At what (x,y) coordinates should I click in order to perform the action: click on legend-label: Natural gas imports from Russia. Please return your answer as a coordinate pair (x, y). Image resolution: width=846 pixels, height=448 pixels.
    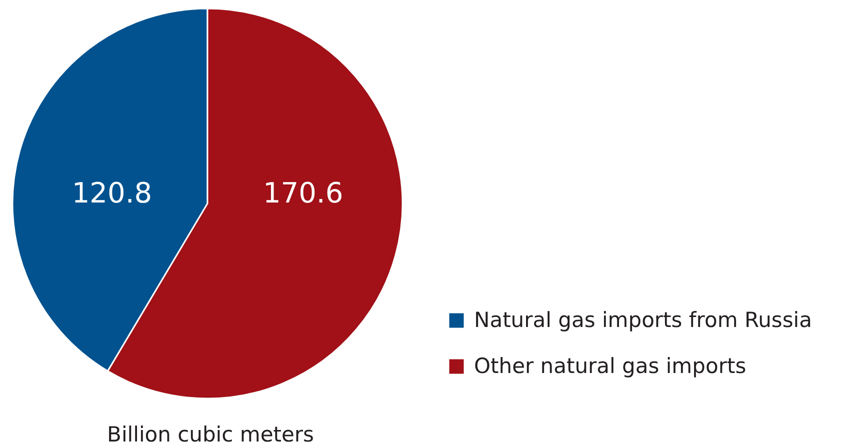
    Looking at the image, I should click on (643, 320).